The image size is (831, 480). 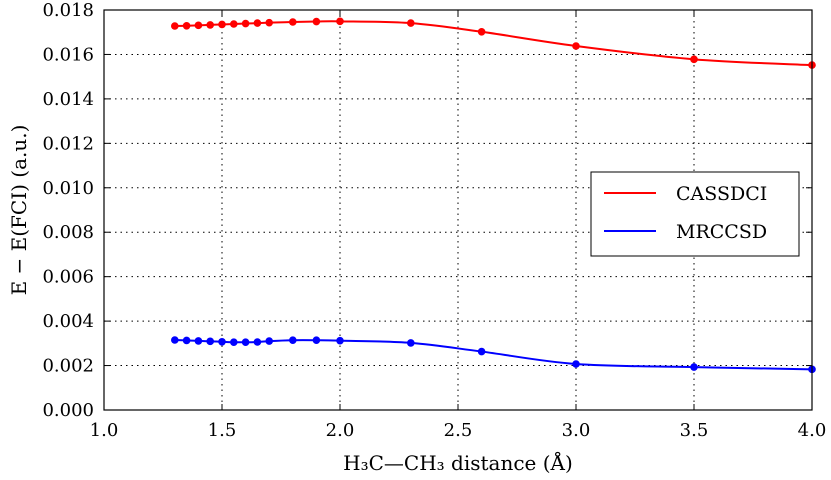 I want to click on y-tick-label: 0.008, so click(x=68, y=232).